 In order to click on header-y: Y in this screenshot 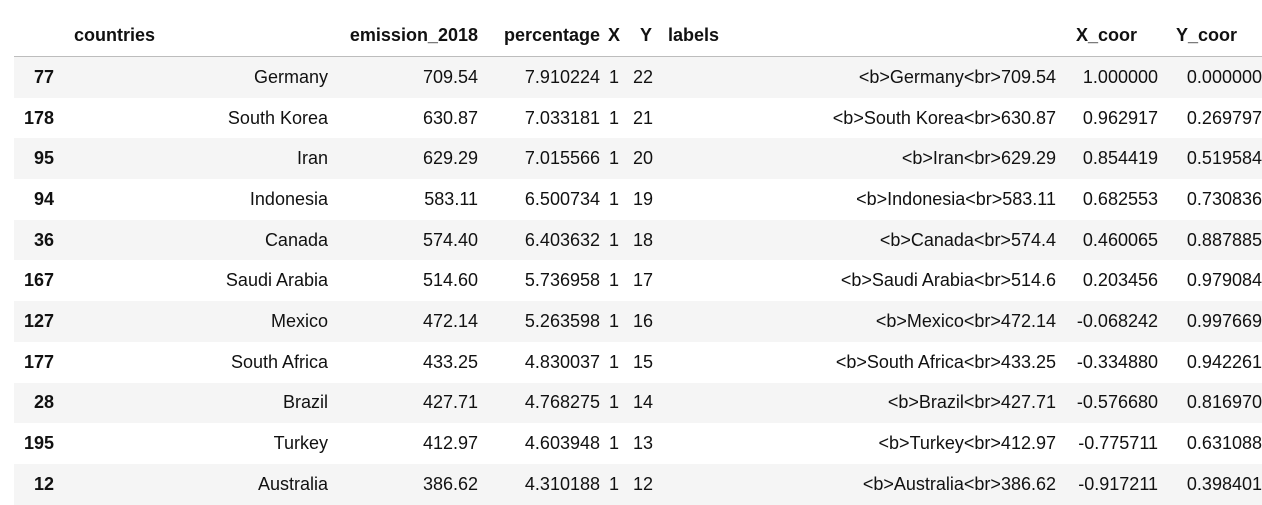, I will do `click(646, 35)`.